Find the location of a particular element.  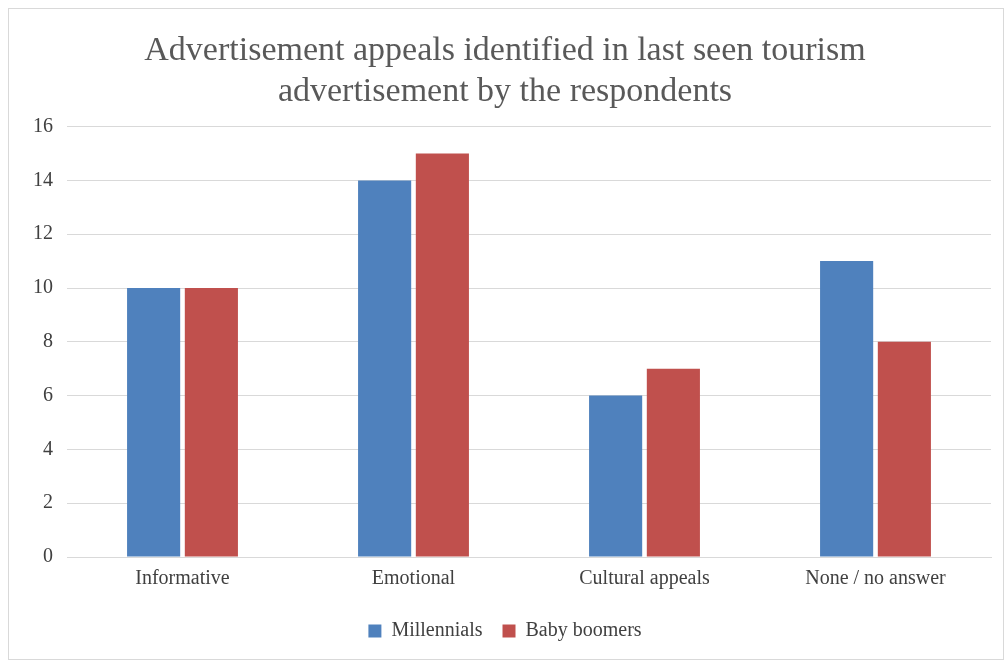

y-tick-label: 16 is located at coordinates (43, 124).